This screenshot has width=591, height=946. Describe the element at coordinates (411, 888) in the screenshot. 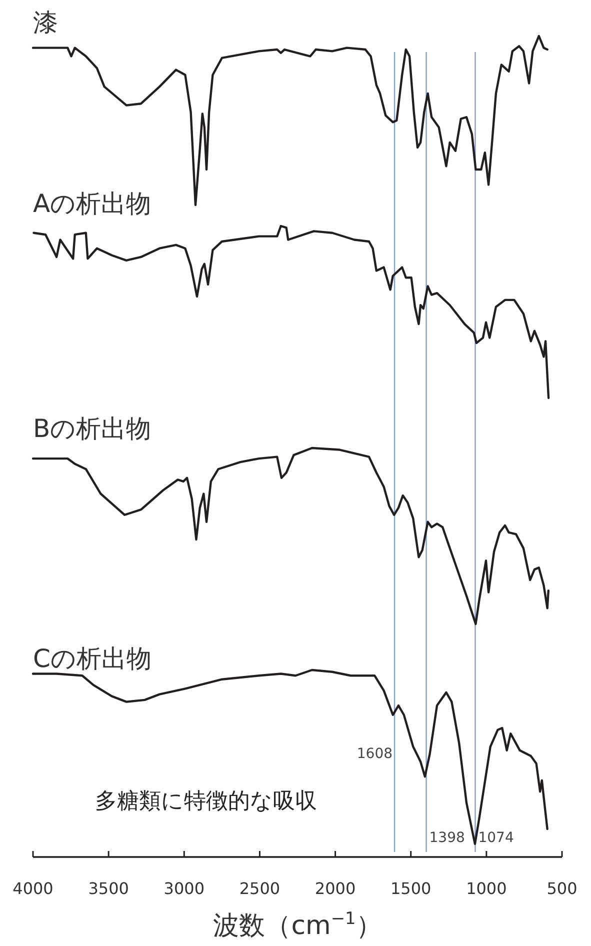

I see `x-tick-label: 1500` at that location.